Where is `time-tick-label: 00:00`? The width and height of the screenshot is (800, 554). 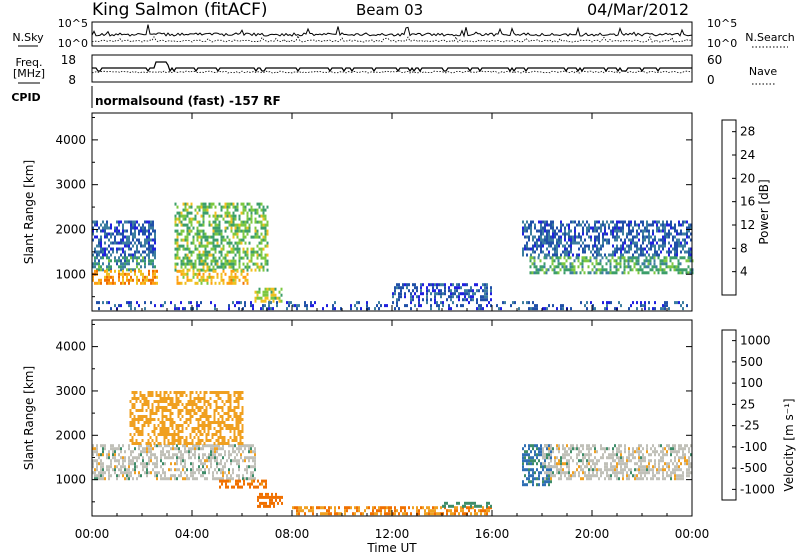 time-tick-label: 00:00 is located at coordinates (92, 534).